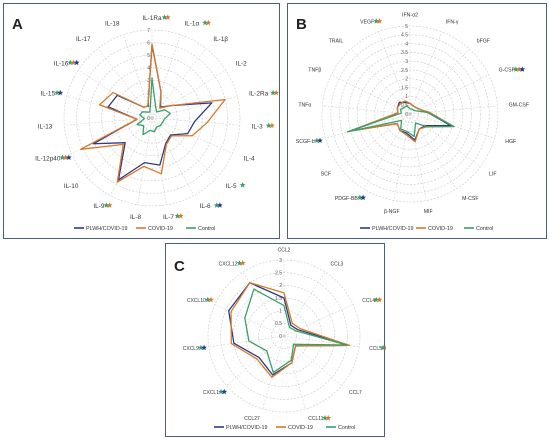  What do you see at coordinates (280, 337) in the screenshot?
I see `radial-tick-label: 0` at bounding box center [280, 337].